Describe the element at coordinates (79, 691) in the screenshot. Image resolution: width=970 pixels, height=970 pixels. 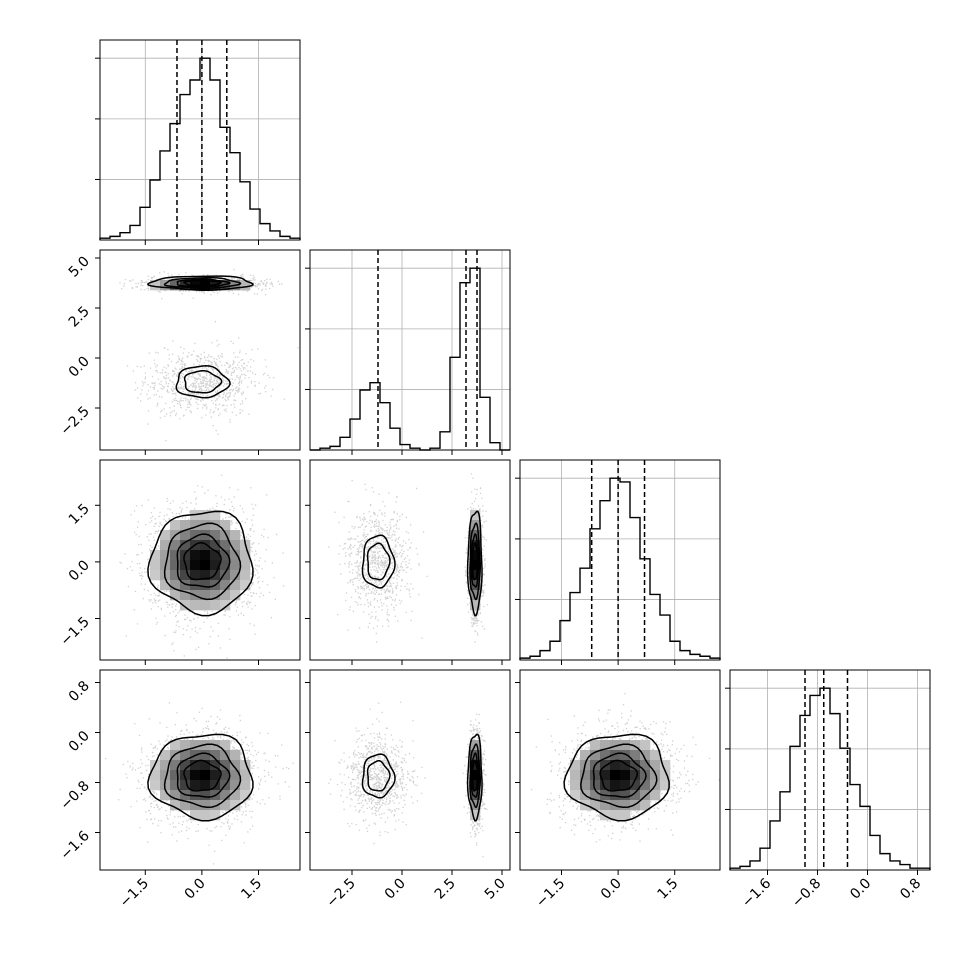
I see `y-tick-label: 0.8` at that location.